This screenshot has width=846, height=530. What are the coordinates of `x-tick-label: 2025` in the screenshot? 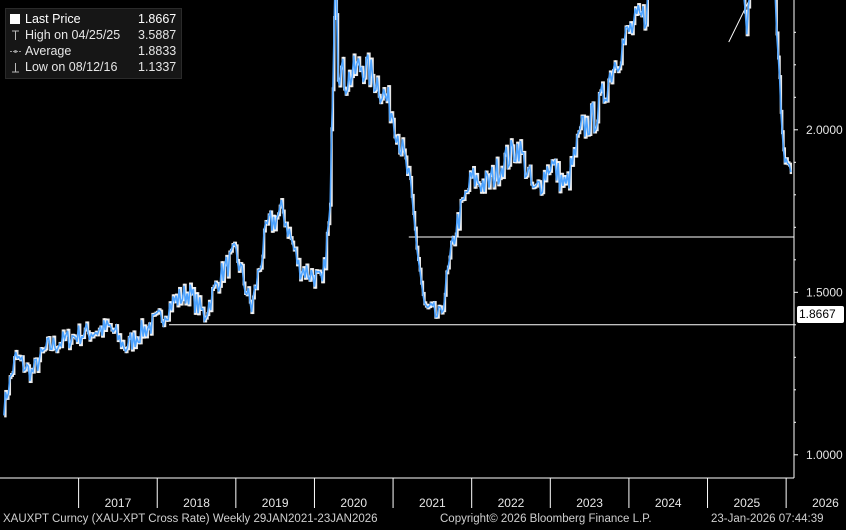 It's located at (746, 503).